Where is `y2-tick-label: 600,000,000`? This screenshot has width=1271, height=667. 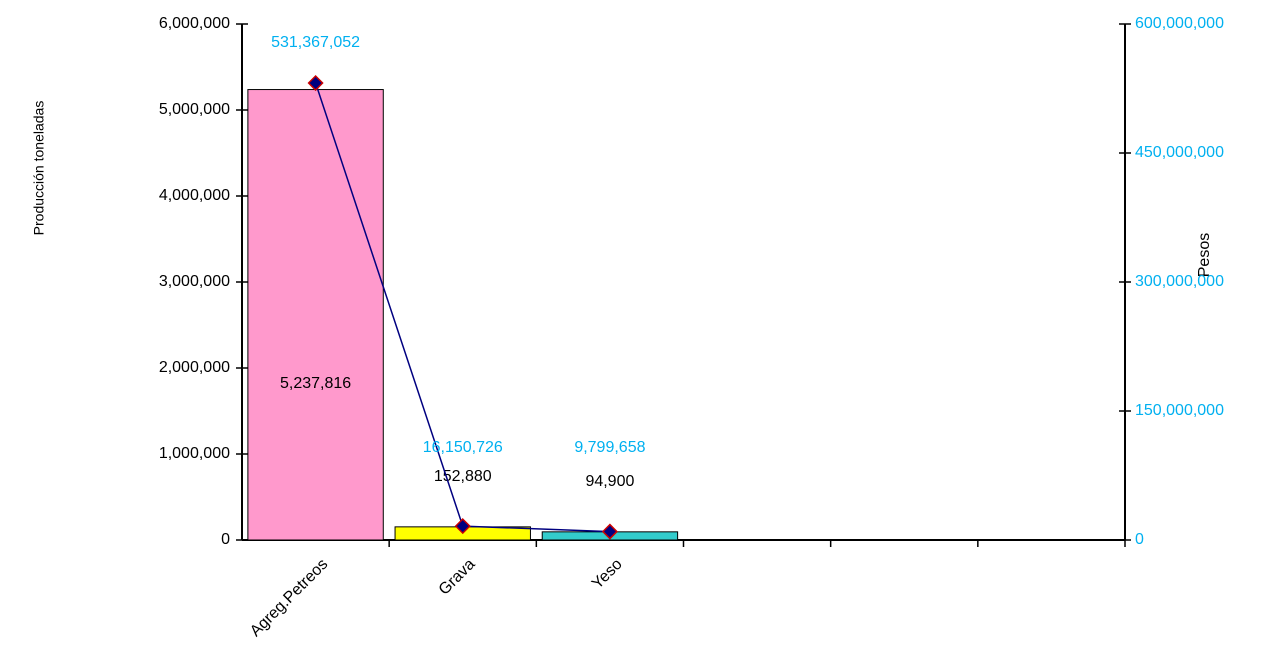 y2-tick-label: 600,000,000 is located at coordinates (1179, 23).